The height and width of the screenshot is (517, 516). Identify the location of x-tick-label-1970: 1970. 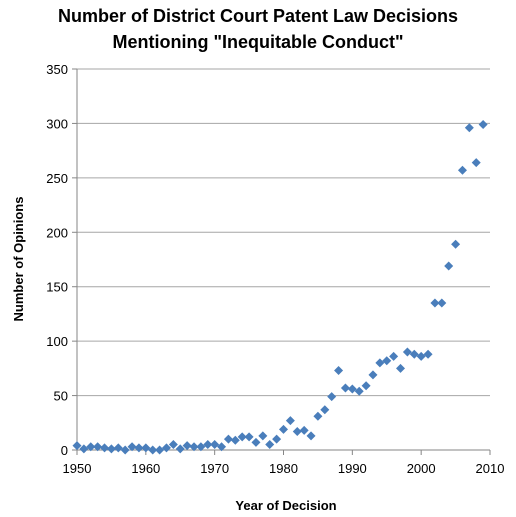
(214, 468).